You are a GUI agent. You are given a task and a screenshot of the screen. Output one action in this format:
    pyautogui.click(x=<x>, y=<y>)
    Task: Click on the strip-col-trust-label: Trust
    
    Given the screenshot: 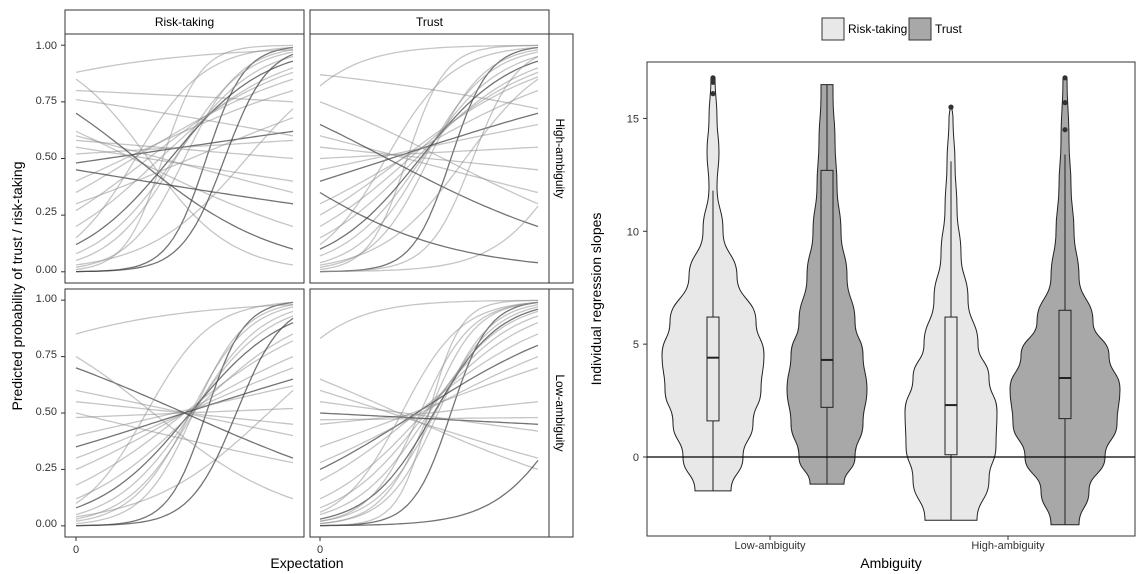 What is the action you would take?
    pyautogui.click(x=430, y=22)
    